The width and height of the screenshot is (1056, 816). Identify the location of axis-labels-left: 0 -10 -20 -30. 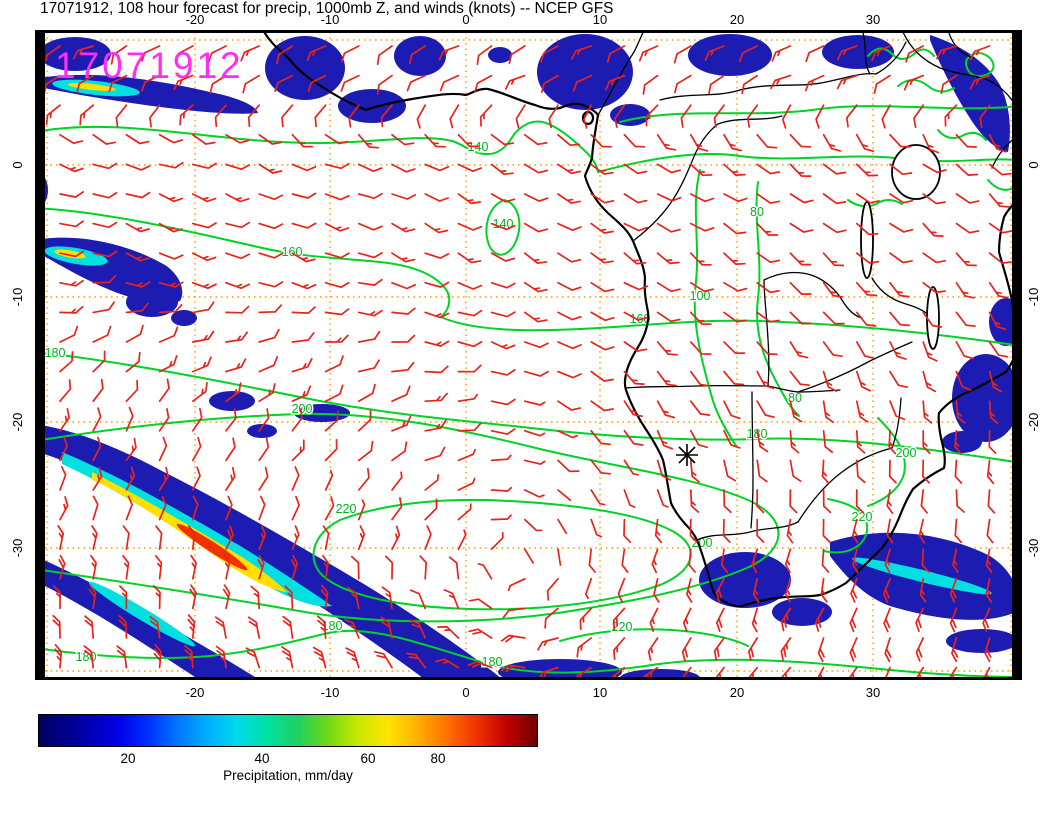
(17, 359).